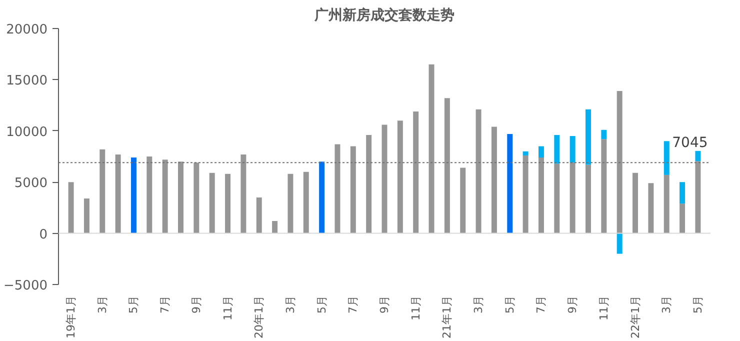 Image resolution: width=740 pixels, height=341 pixels. Describe the element at coordinates (31, 184) in the screenshot. I see `y-tick-label: 5000` at that location.